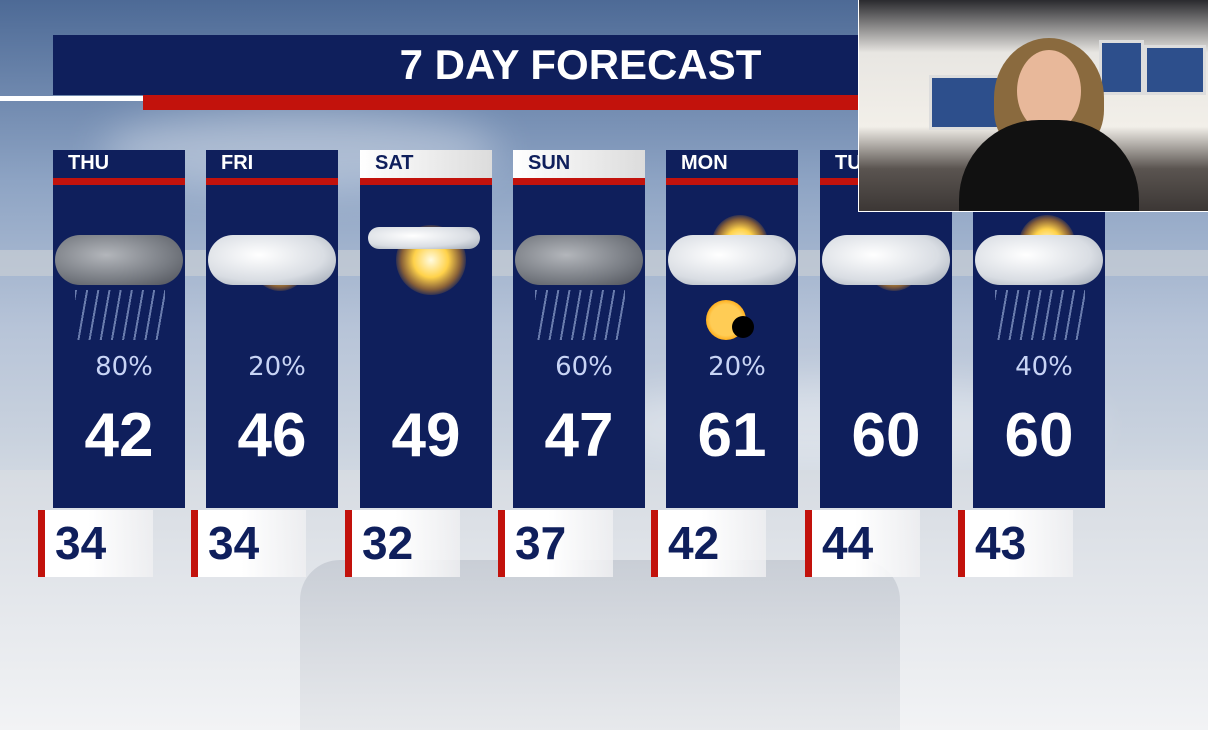 The width and height of the screenshot is (1208, 730). What do you see at coordinates (388, 543) in the screenshot?
I see `low-temp: 32` at bounding box center [388, 543].